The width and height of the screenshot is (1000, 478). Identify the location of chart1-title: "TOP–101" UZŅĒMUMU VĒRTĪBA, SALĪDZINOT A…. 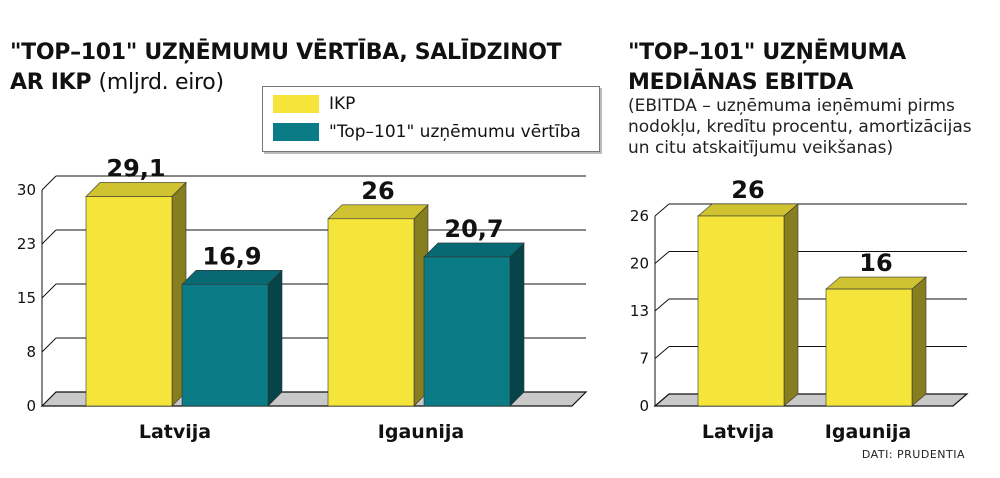
(305, 68).